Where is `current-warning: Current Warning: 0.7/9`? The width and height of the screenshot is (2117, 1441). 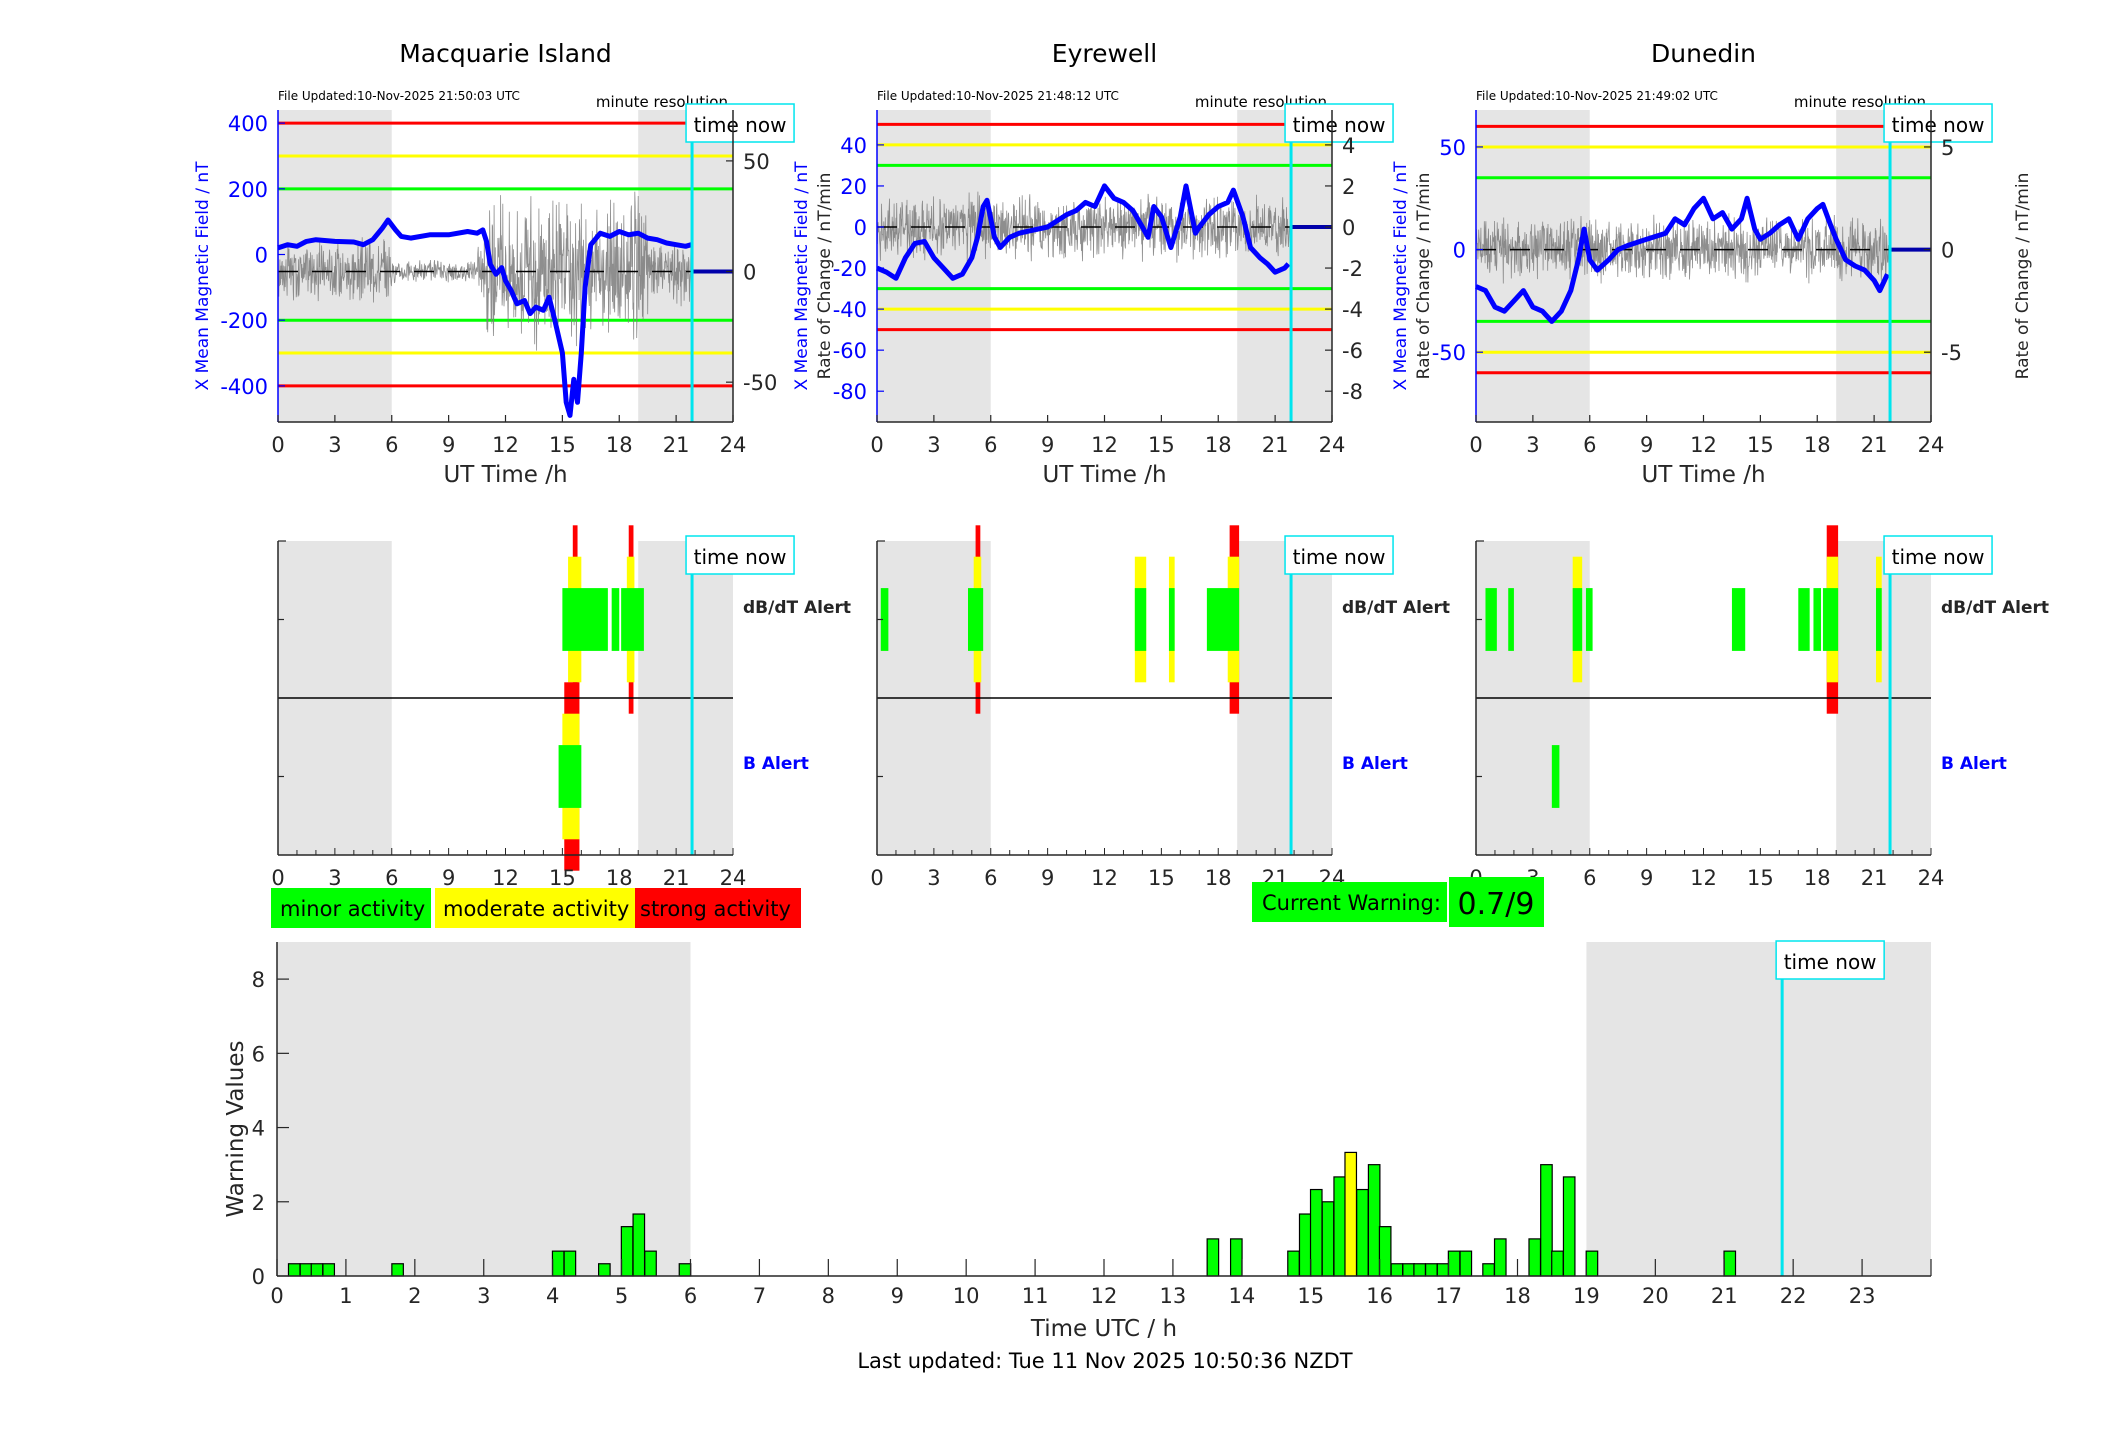 current-warning: Current Warning: 0.7/9 is located at coordinates (1398, 902).